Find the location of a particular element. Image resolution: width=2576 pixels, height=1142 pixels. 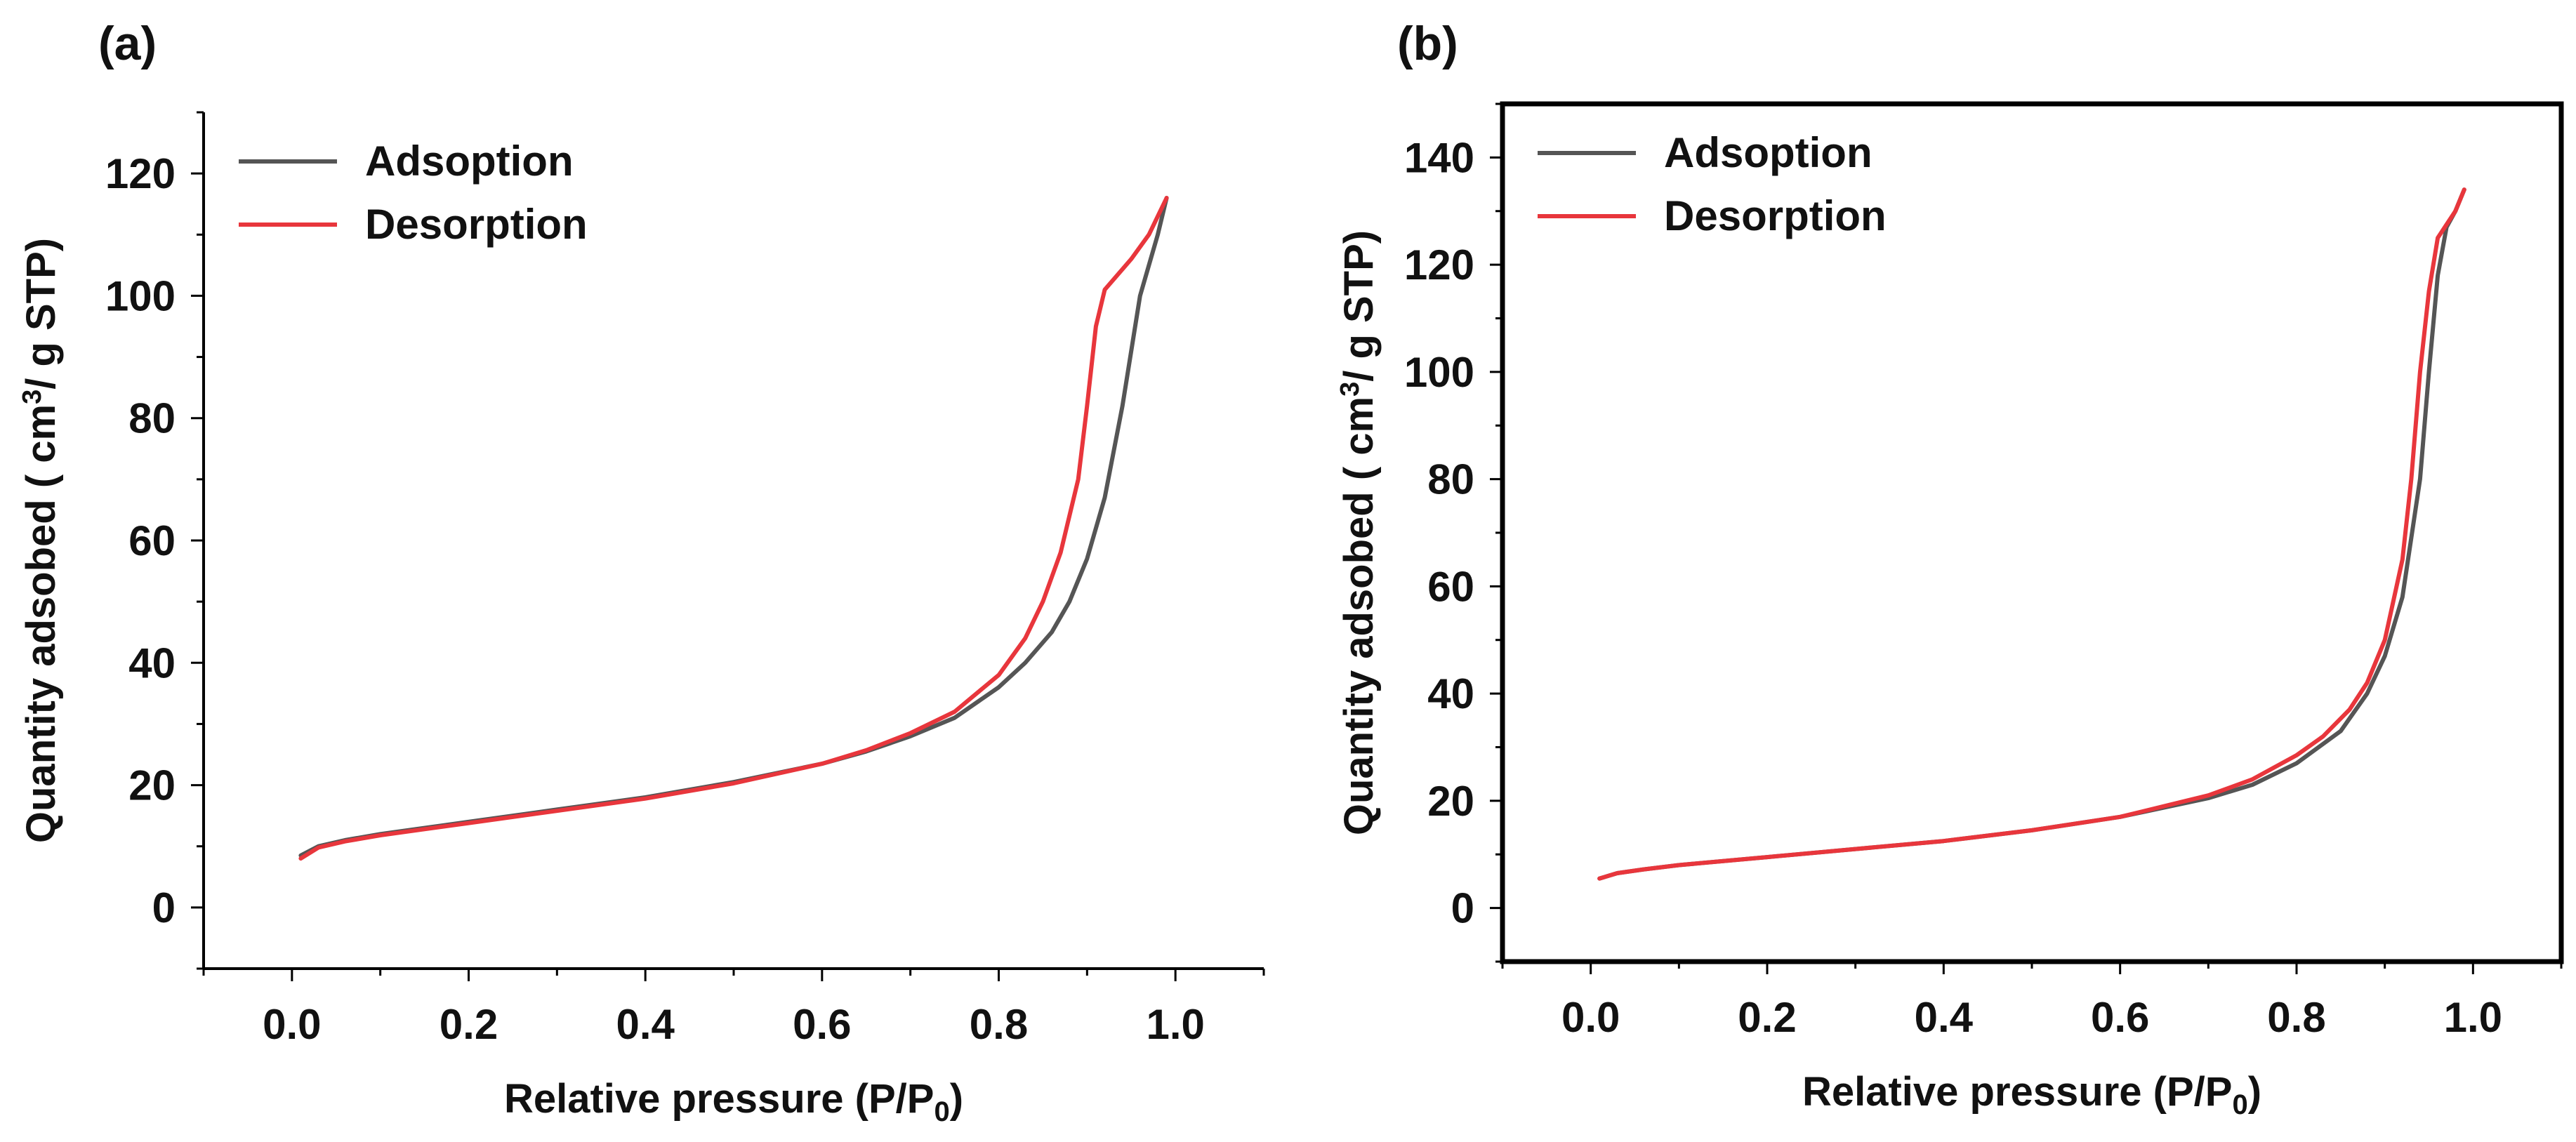

y-tick-label: 140 is located at coordinates (1439, 157).